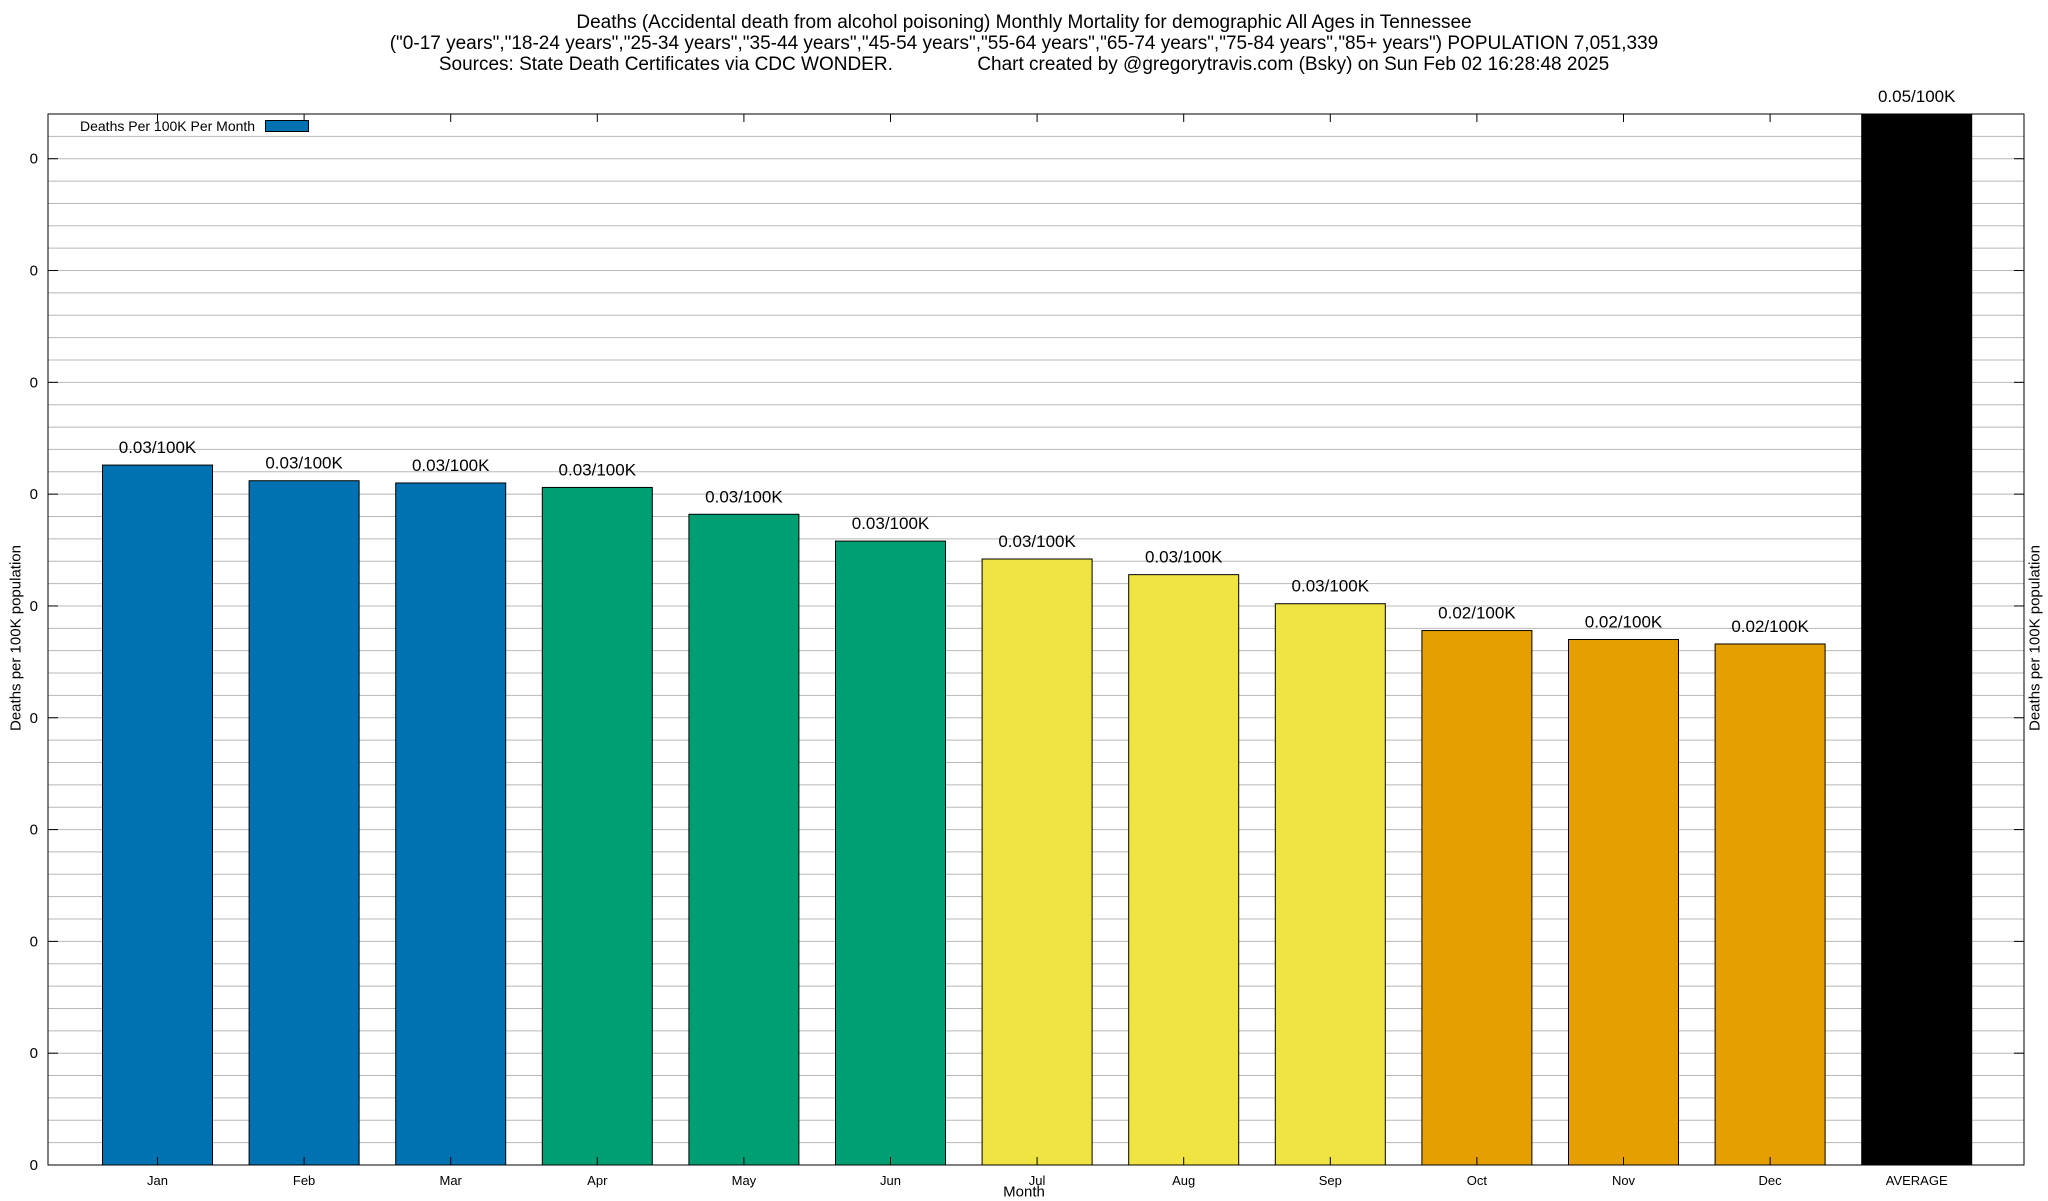 The image size is (2048, 1201). Describe the element at coordinates (1917, 96) in the screenshot. I see `bar-value-label: 0.05/100K` at that location.